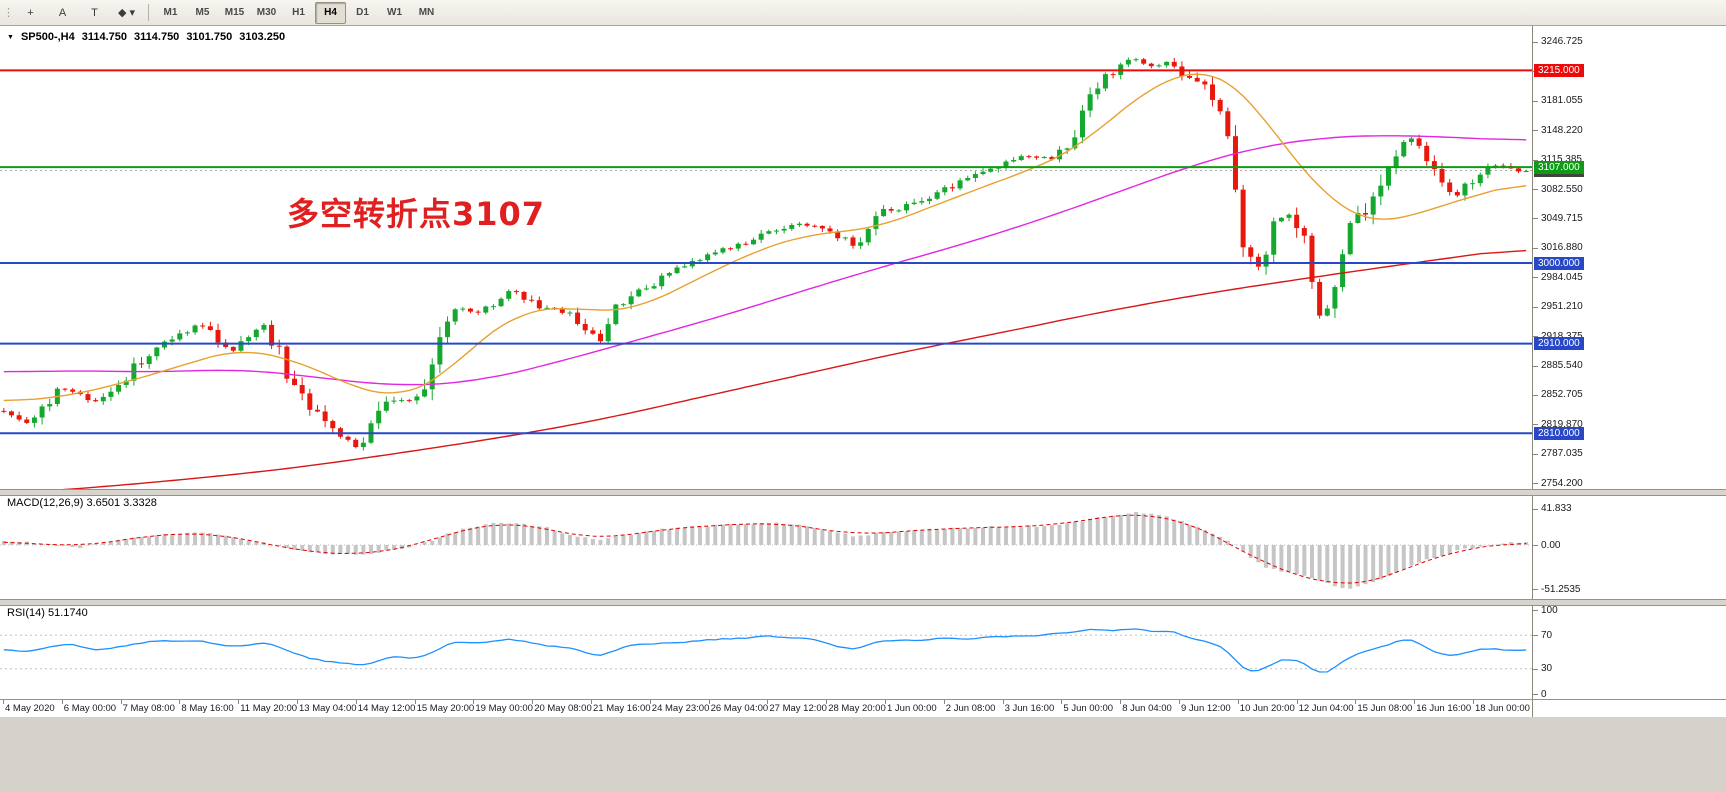 The height and width of the screenshot is (791, 1726). I want to click on chart-annotation-text: 多空转折点3107, so click(416, 214).